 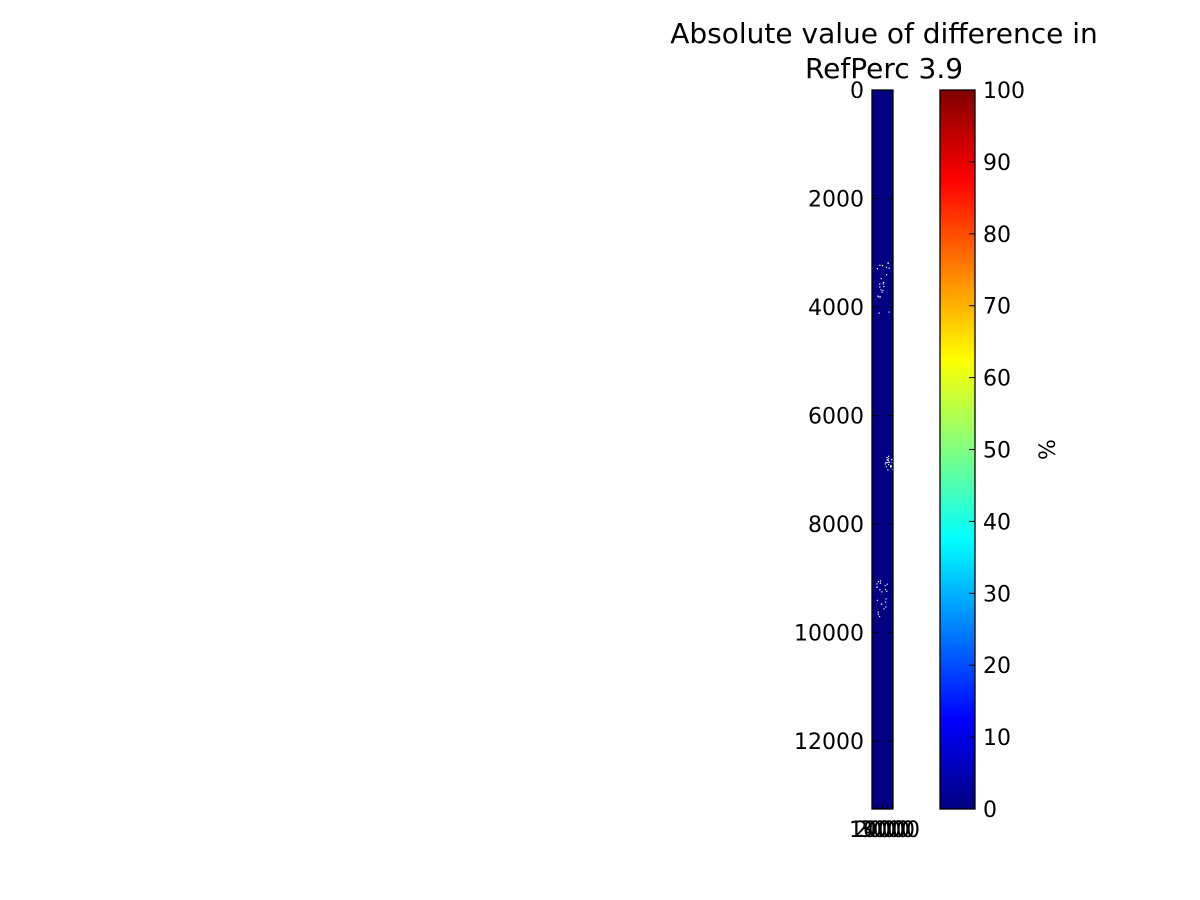 I want to click on colorbar-tick-label: 90, so click(x=997, y=163).